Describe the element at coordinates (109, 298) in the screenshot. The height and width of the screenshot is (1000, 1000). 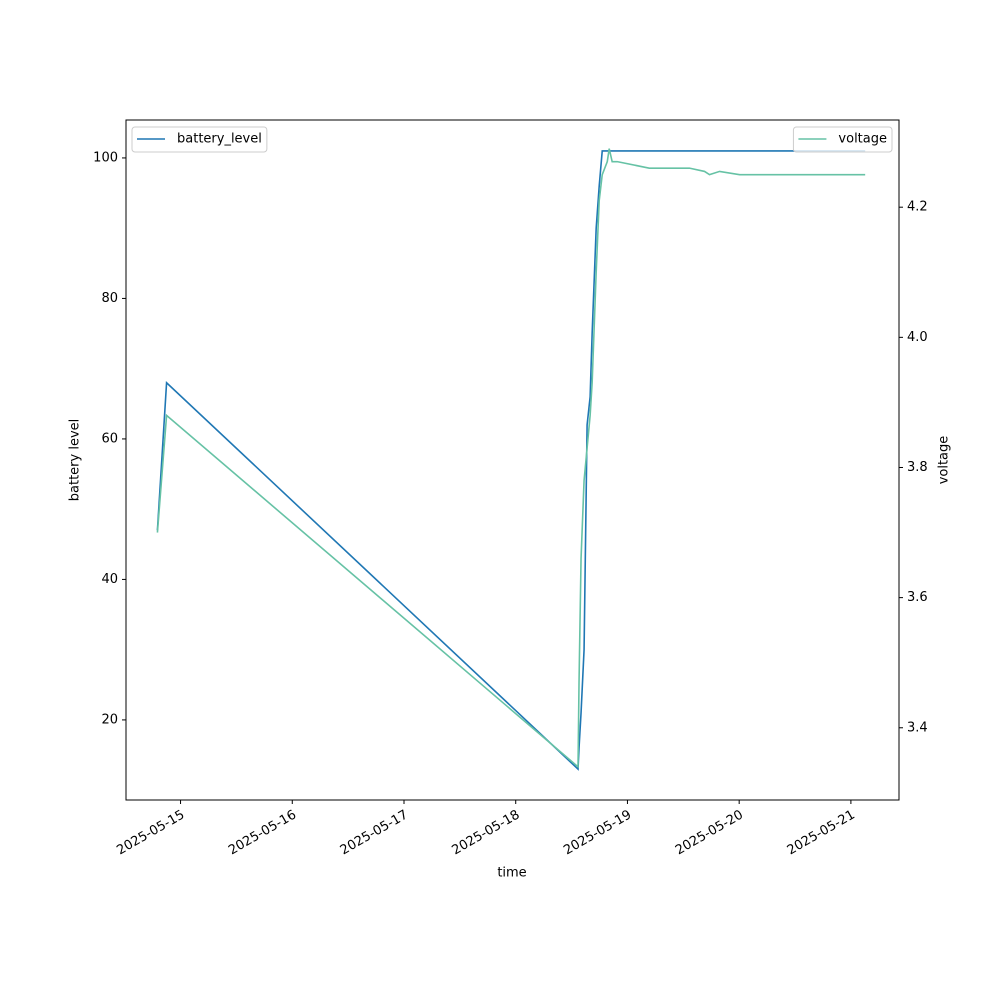
I see `y-tick-label: 80` at that location.